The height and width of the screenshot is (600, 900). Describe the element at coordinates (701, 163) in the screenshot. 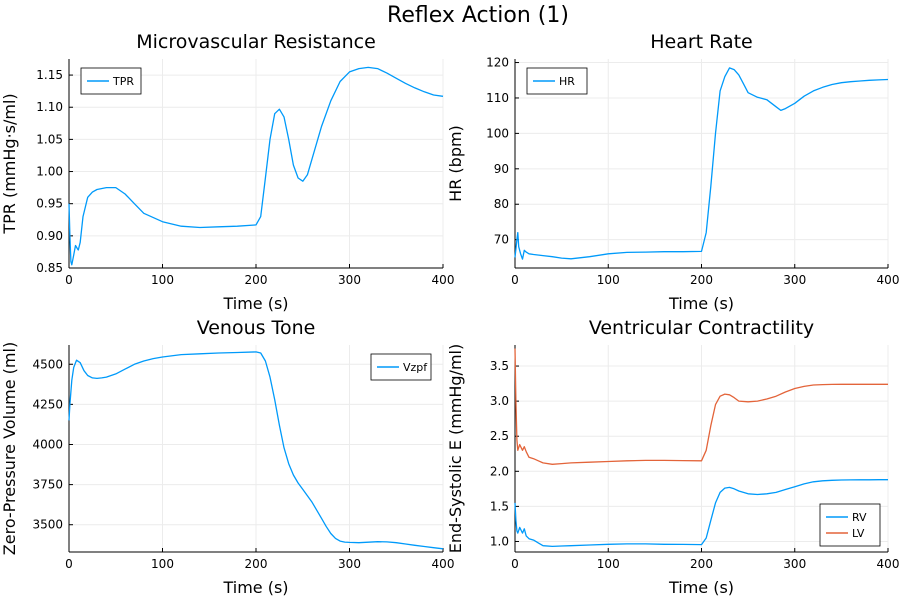

I see `series-line-hr` at that location.